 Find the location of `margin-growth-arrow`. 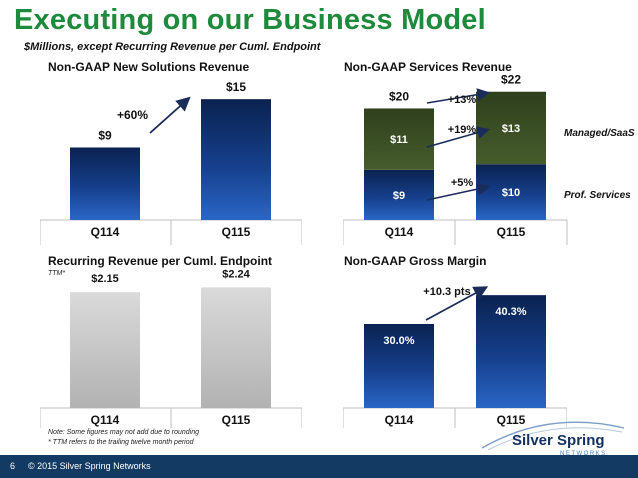

margin-growth-arrow is located at coordinates (457, 303).